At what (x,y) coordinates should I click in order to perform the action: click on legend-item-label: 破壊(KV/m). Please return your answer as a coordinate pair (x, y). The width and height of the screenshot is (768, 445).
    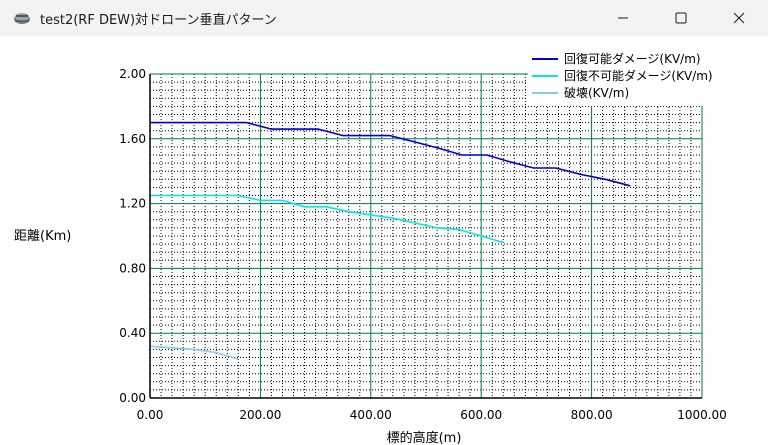
    Looking at the image, I should click on (596, 92).